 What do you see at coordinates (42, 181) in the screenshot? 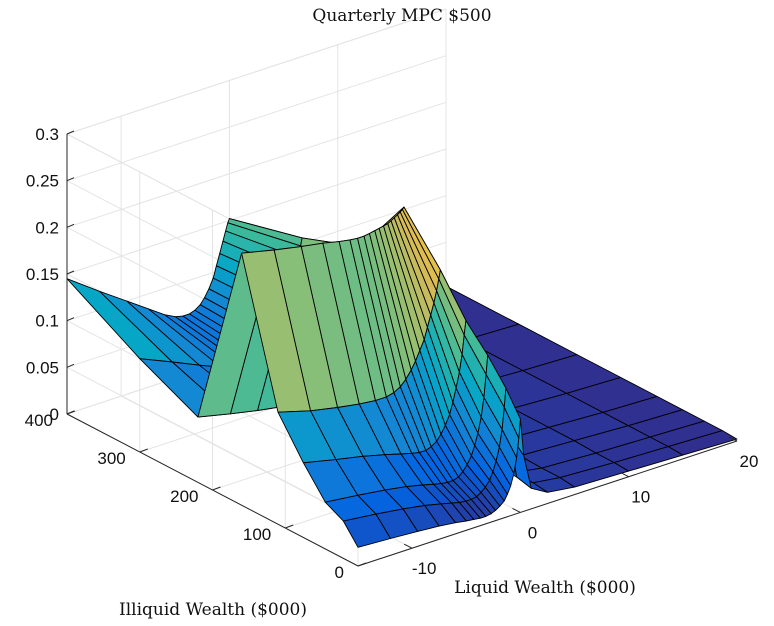
I see `z-tick-label: 0.25` at bounding box center [42, 181].